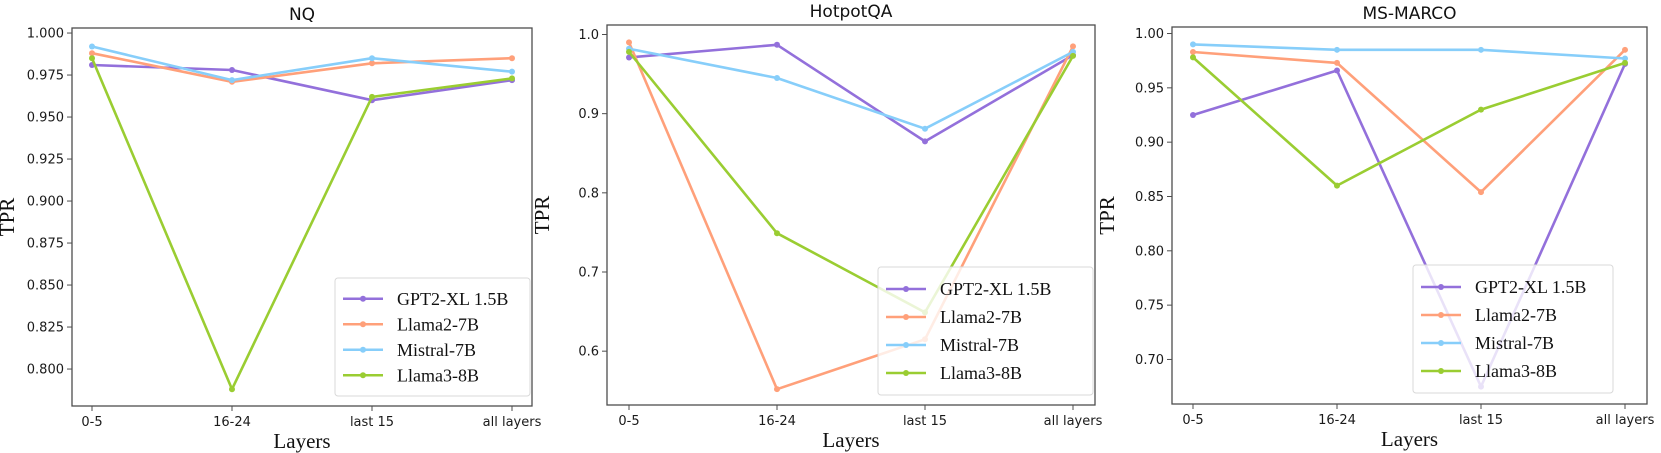 This screenshot has width=1661, height=453. I want to click on y-tick-label: 0.975, so click(45, 76).